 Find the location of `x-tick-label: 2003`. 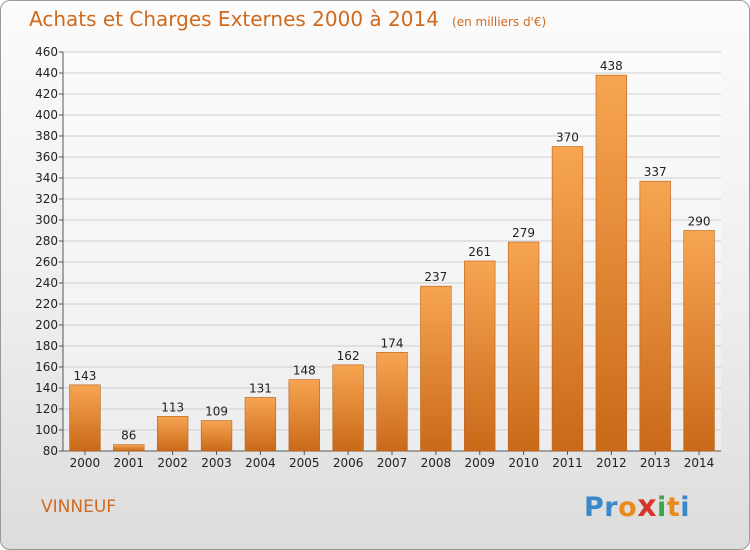

x-tick-label: 2003 is located at coordinates (216, 463).